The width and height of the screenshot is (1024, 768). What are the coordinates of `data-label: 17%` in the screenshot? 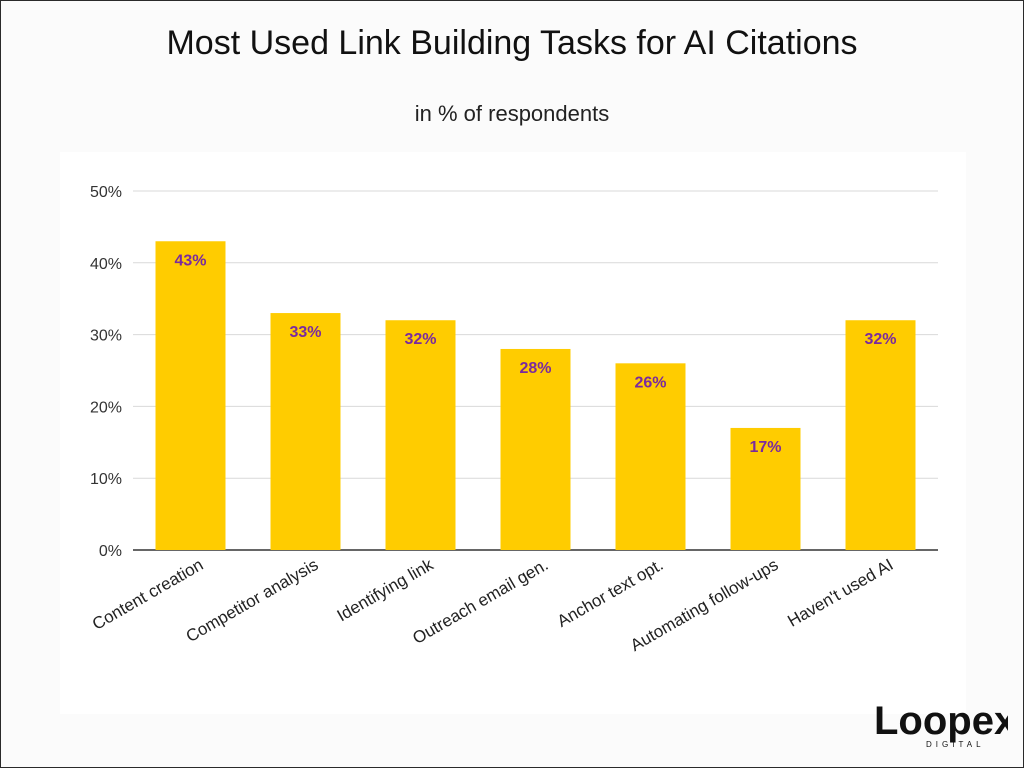 It's located at (765, 447).